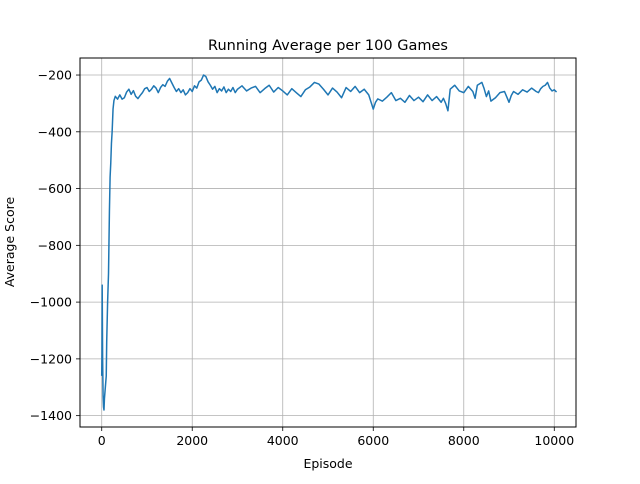 This screenshot has height=484, width=640. What do you see at coordinates (55, 188) in the screenshot?
I see `y-tick-label: −600` at bounding box center [55, 188].